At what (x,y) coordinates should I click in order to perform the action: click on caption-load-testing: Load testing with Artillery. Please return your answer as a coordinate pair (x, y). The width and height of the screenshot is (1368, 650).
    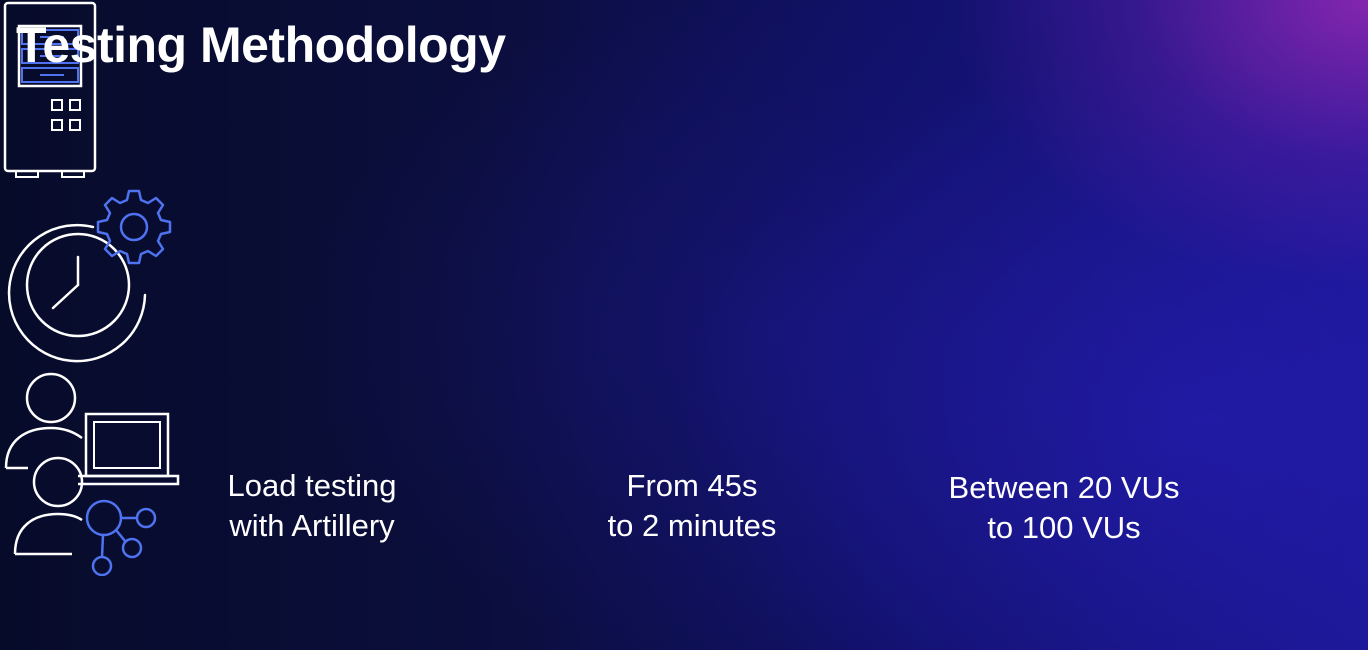
    Looking at the image, I should click on (312, 506).